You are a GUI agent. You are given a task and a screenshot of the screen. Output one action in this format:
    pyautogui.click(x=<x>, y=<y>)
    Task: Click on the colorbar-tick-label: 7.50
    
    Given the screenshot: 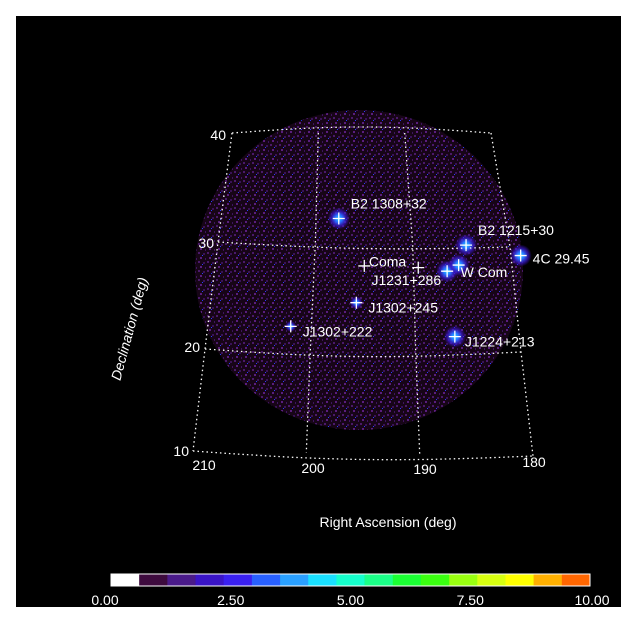 What is the action you would take?
    pyautogui.click(x=470, y=600)
    